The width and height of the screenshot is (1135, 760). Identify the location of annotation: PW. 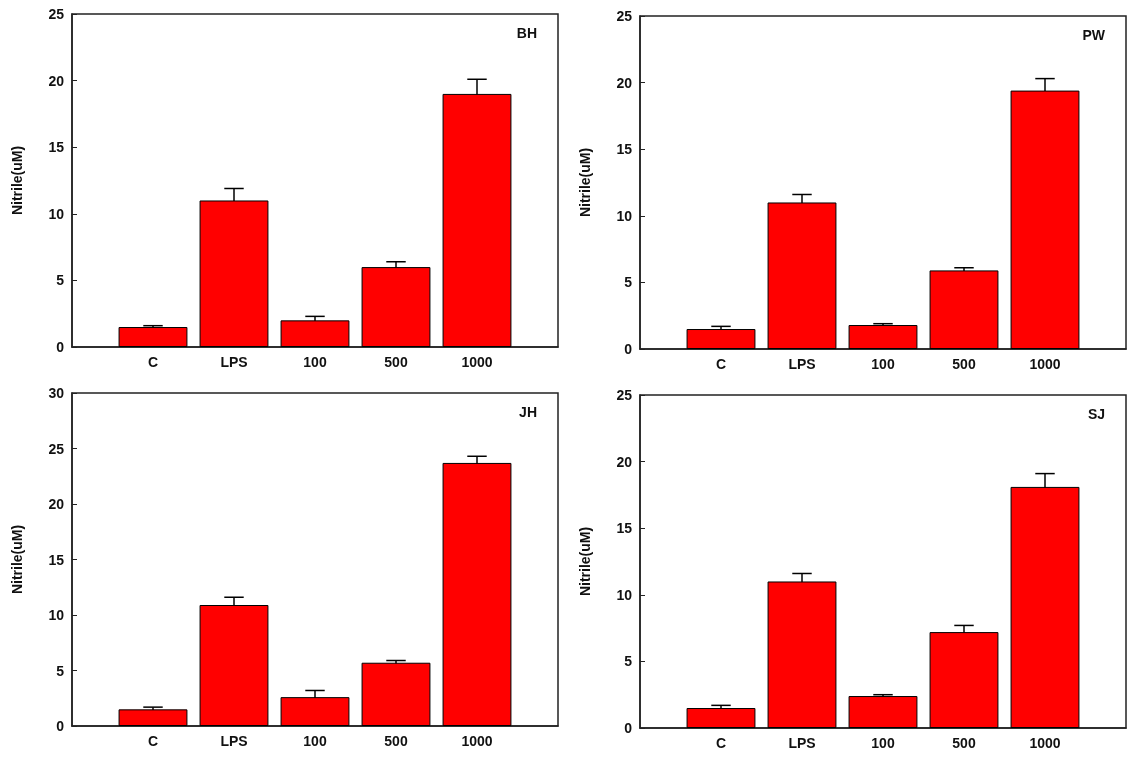
(1094, 35).